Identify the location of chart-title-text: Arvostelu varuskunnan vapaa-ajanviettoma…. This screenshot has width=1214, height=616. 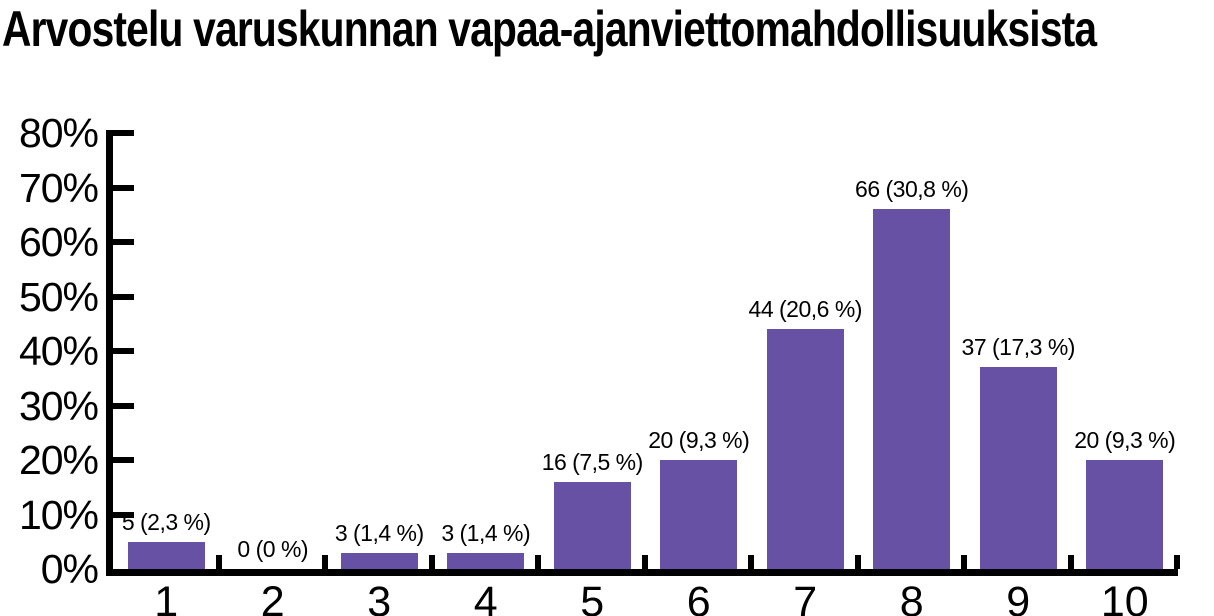
(549, 29).